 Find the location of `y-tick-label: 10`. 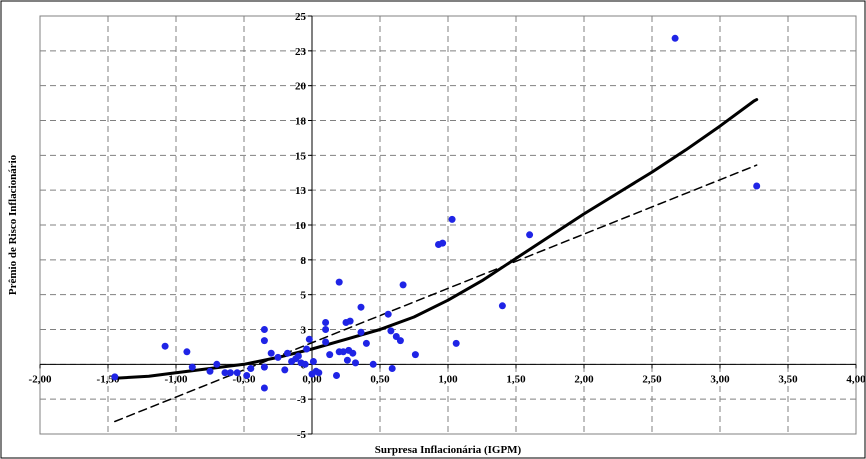

y-tick-label: 10 is located at coordinates (301, 226).